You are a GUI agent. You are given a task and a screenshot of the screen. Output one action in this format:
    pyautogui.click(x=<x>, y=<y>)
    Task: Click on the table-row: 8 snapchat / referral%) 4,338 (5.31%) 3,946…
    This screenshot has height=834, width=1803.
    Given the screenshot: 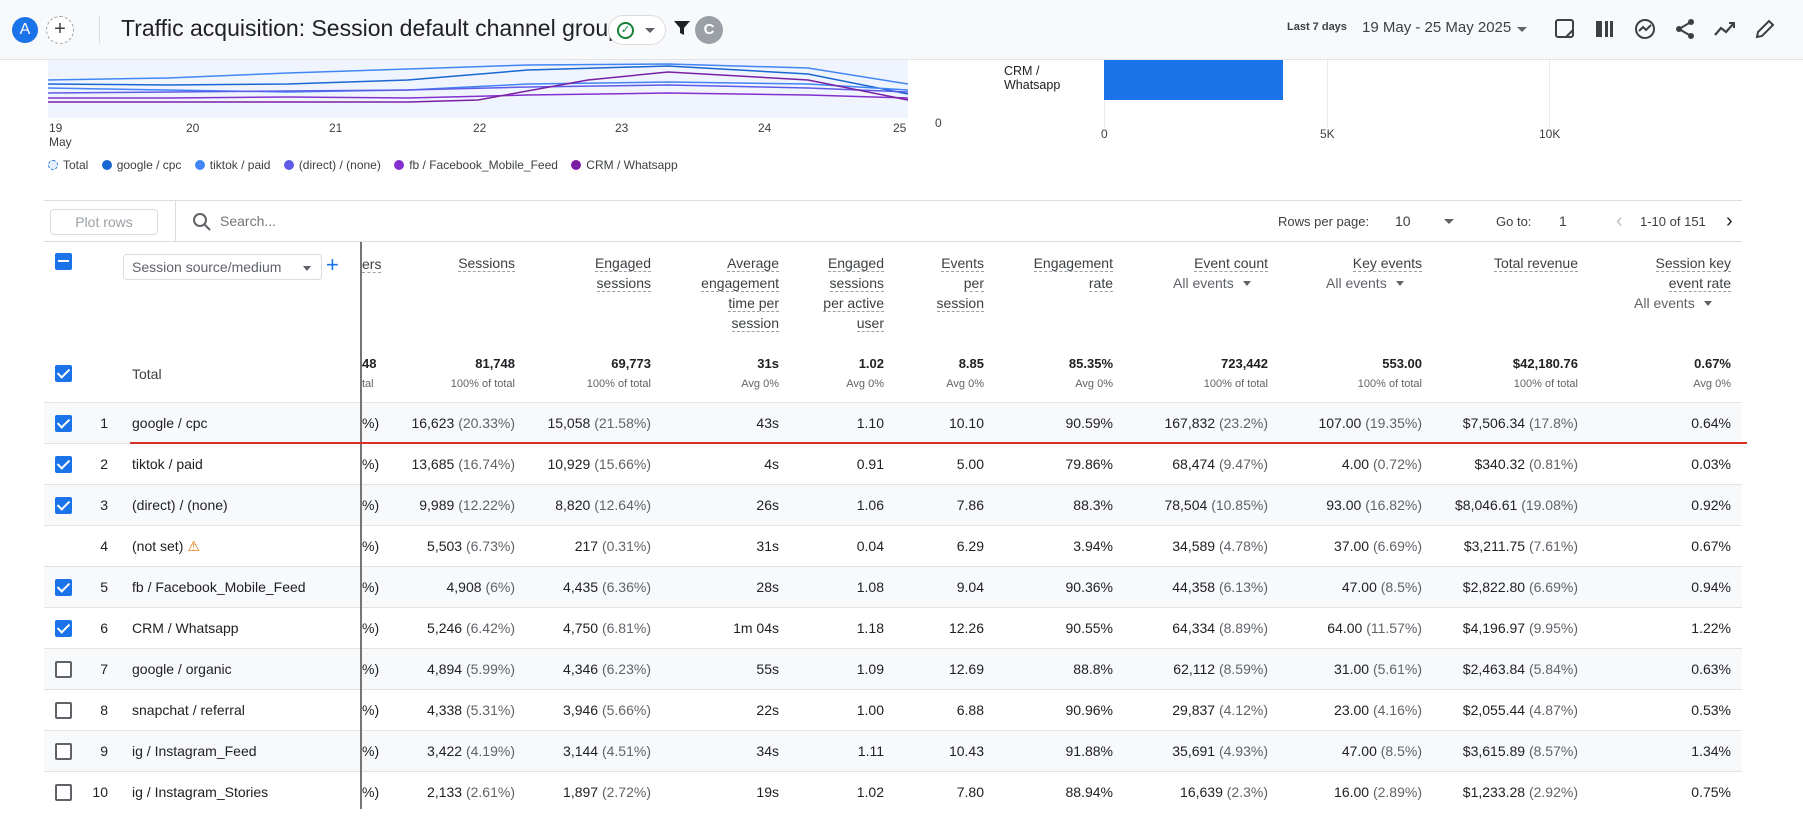 What is the action you would take?
    pyautogui.click(x=893, y=709)
    